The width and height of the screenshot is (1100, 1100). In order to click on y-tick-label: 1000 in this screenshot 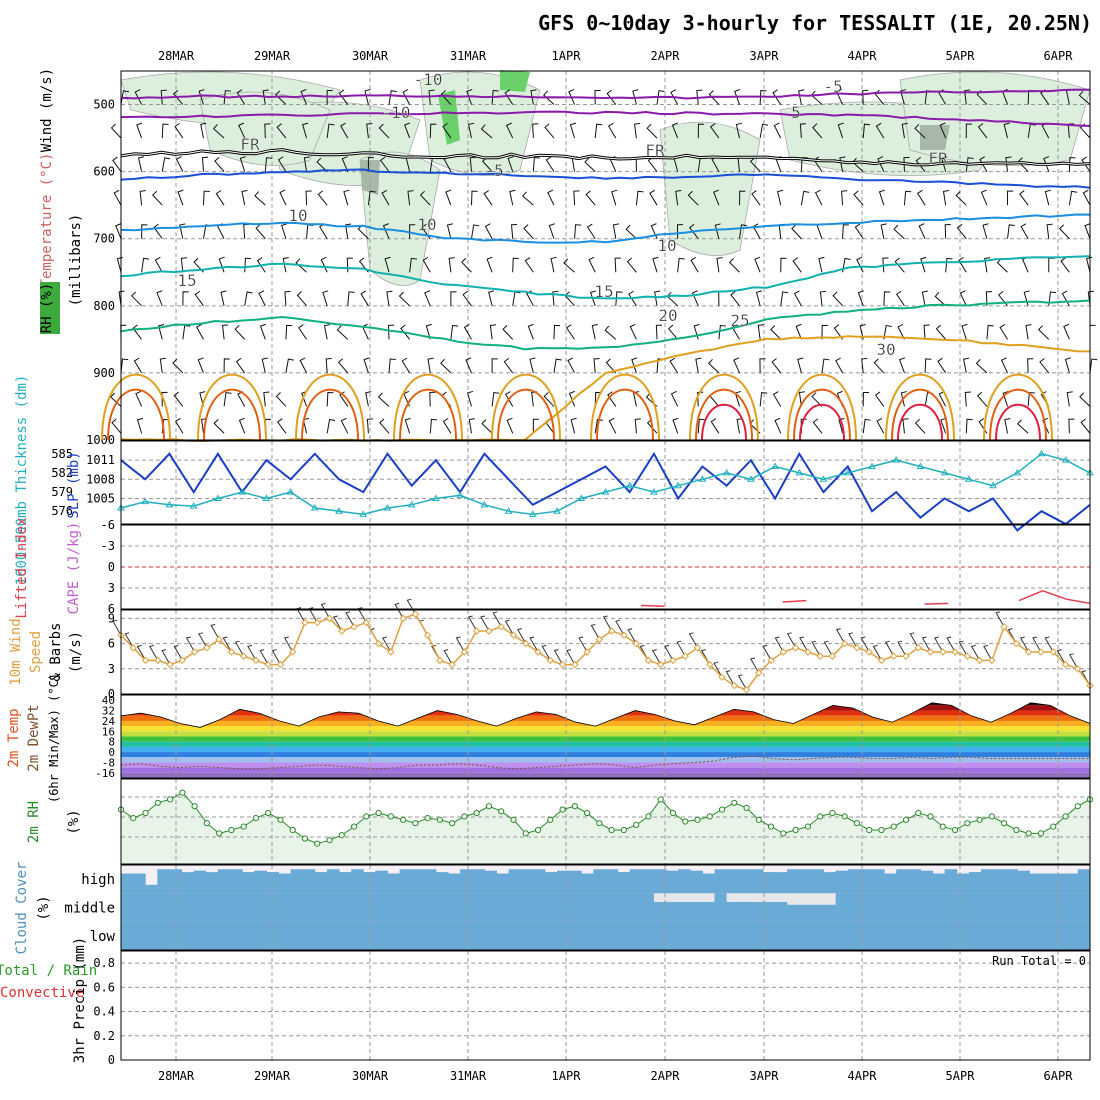, I will do `click(100, 440)`.